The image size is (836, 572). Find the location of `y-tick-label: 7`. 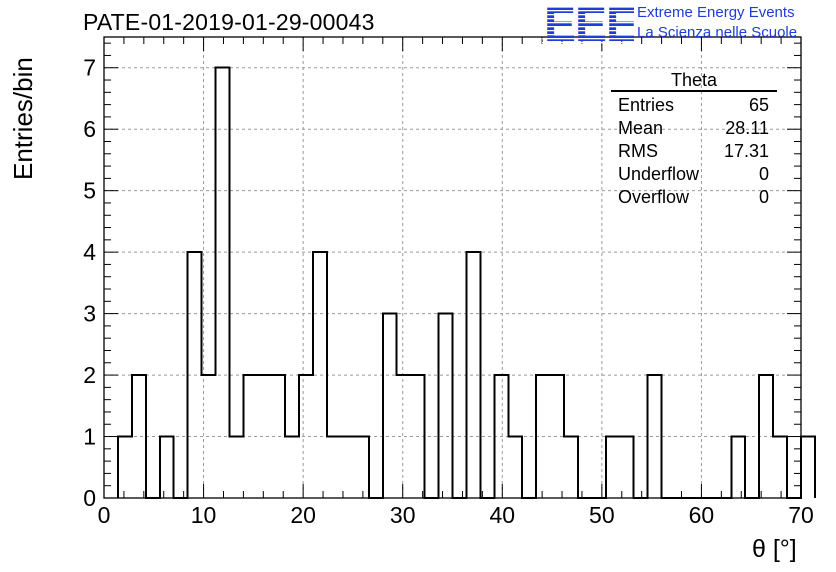

y-tick-label: 7 is located at coordinates (89, 68).